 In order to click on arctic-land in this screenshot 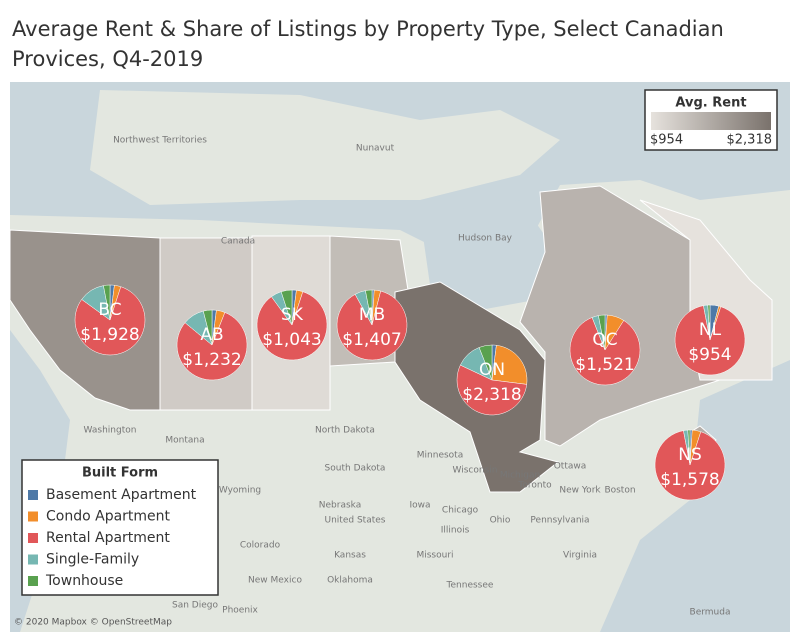, I will do `click(325, 147)`.